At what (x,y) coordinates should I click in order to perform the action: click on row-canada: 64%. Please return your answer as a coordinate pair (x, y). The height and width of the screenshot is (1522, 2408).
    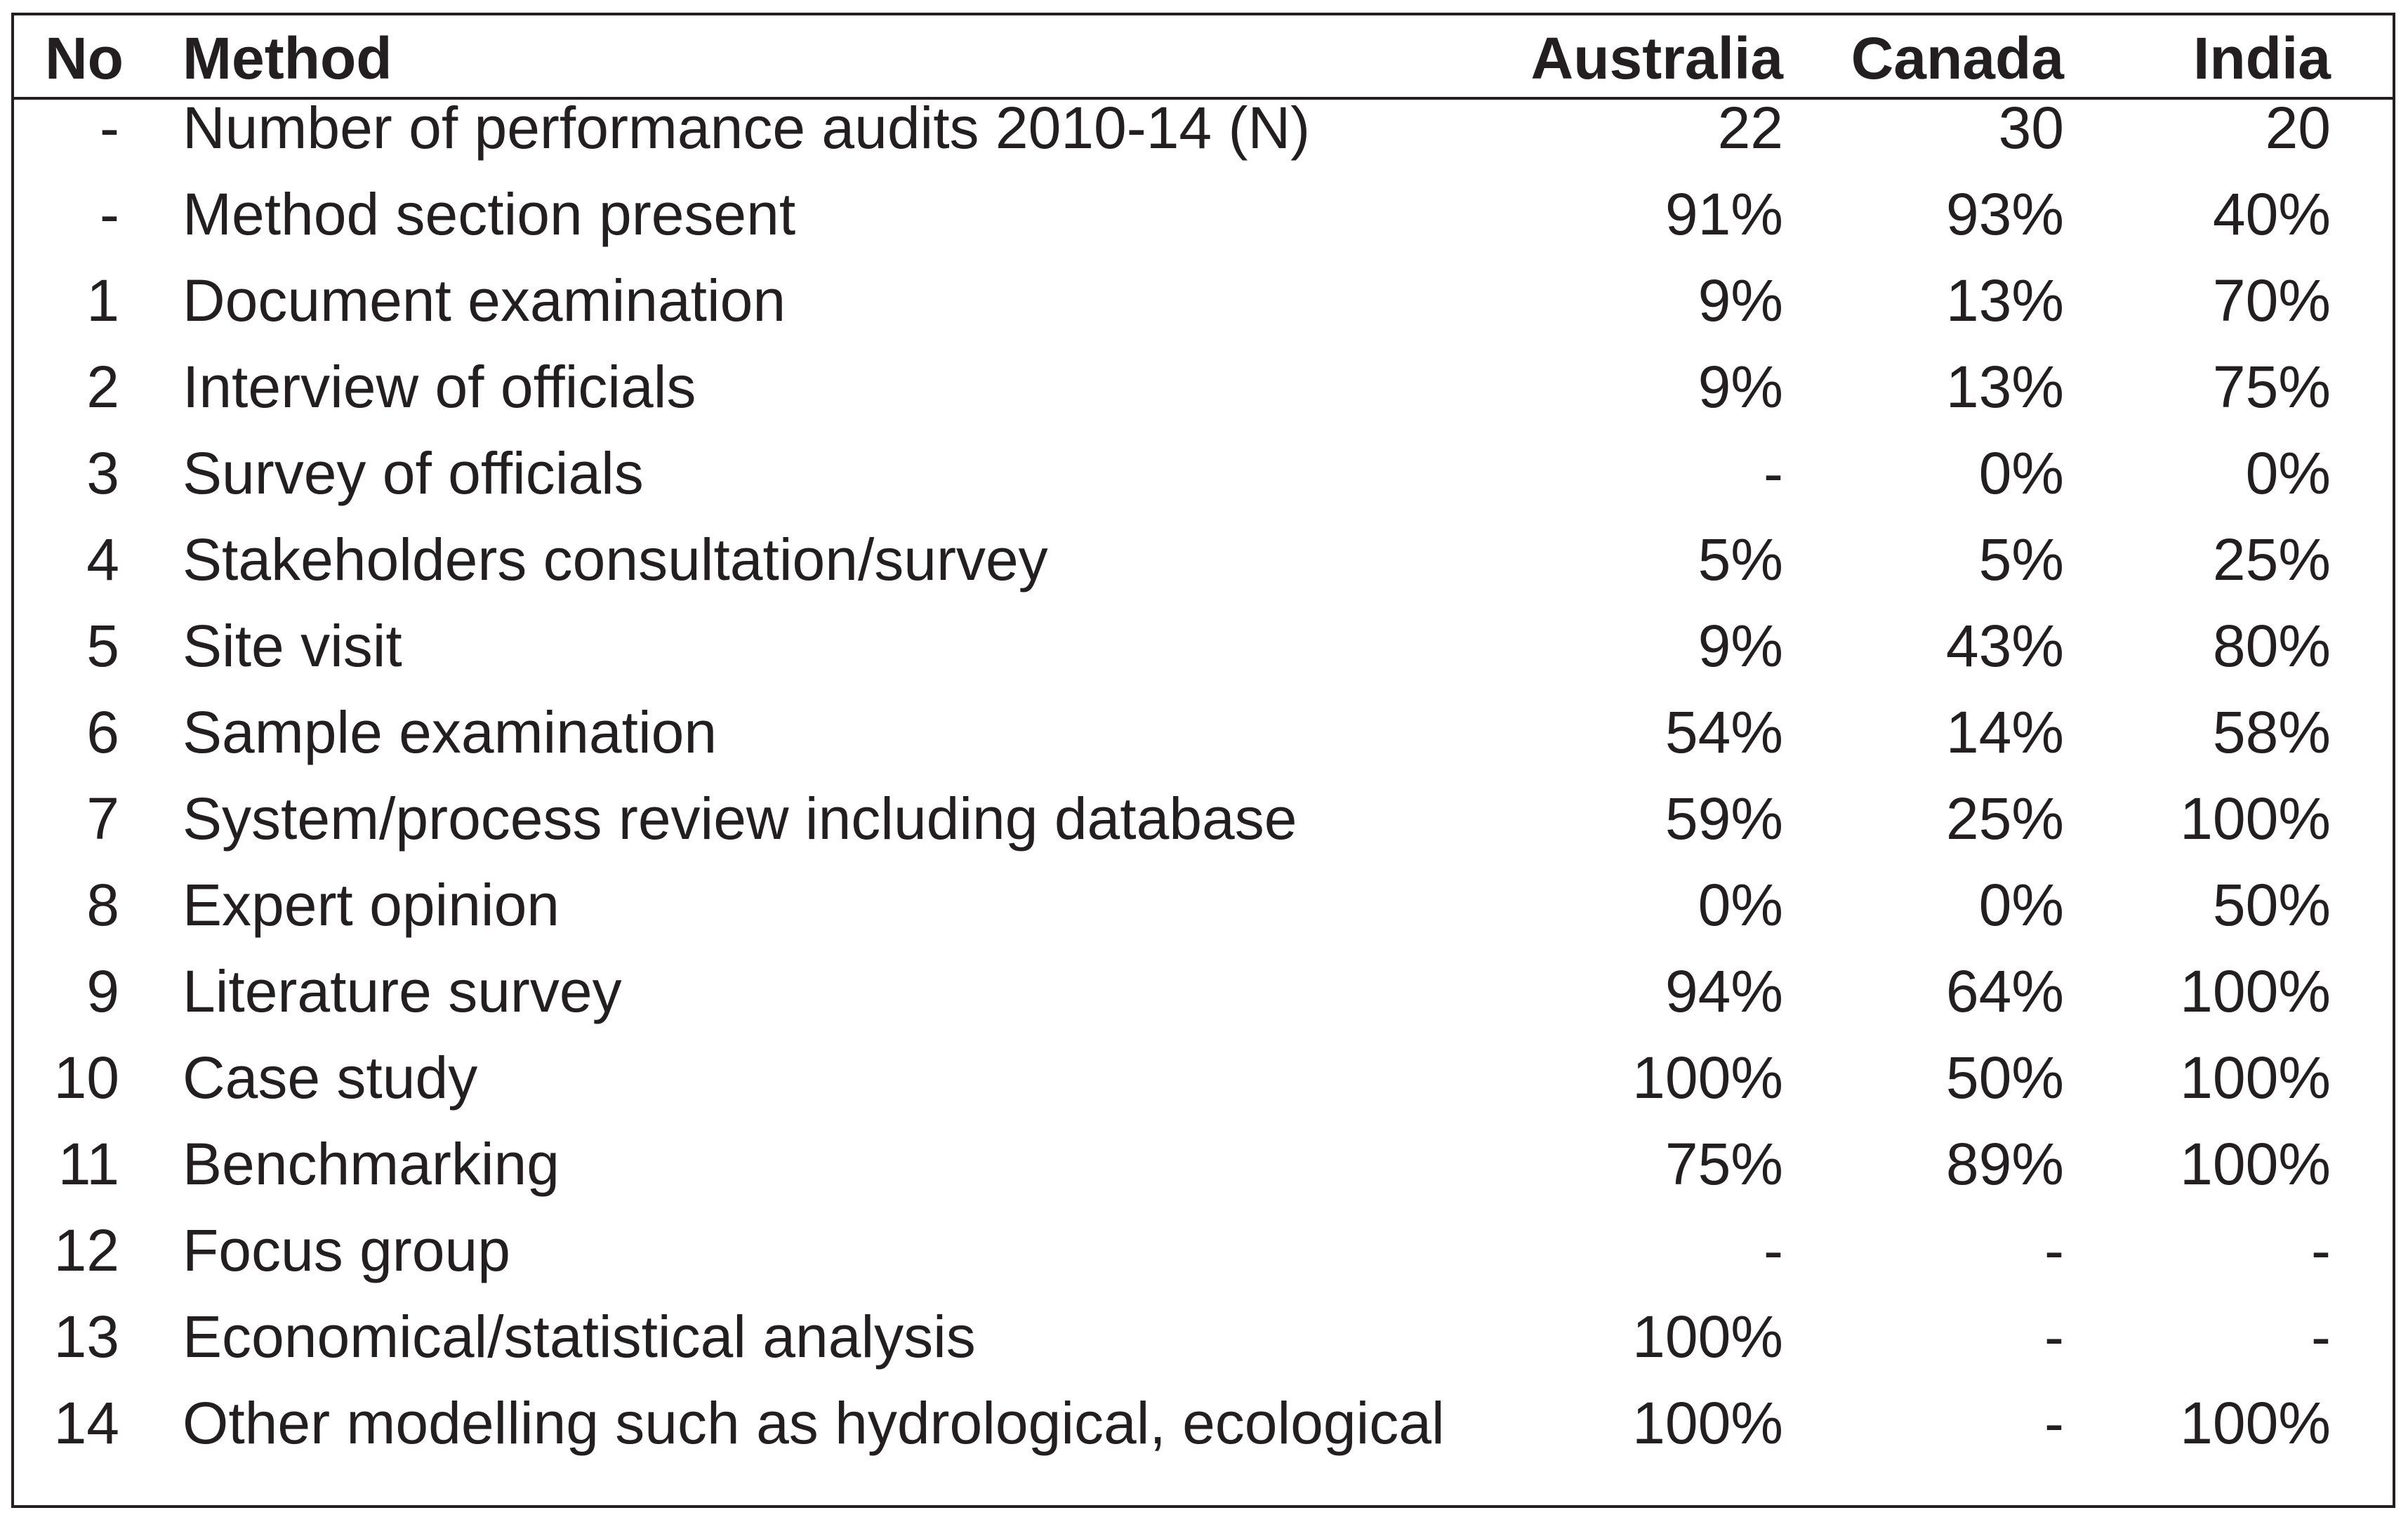
    Looking at the image, I should click on (2005, 991).